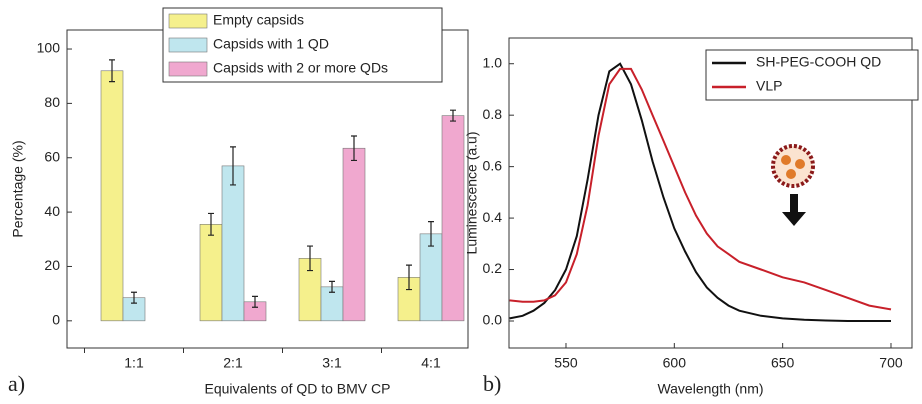 The image size is (922, 404). Describe the element at coordinates (566, 363) in the screenshot. I see `x-tick-label: 550` at that location.